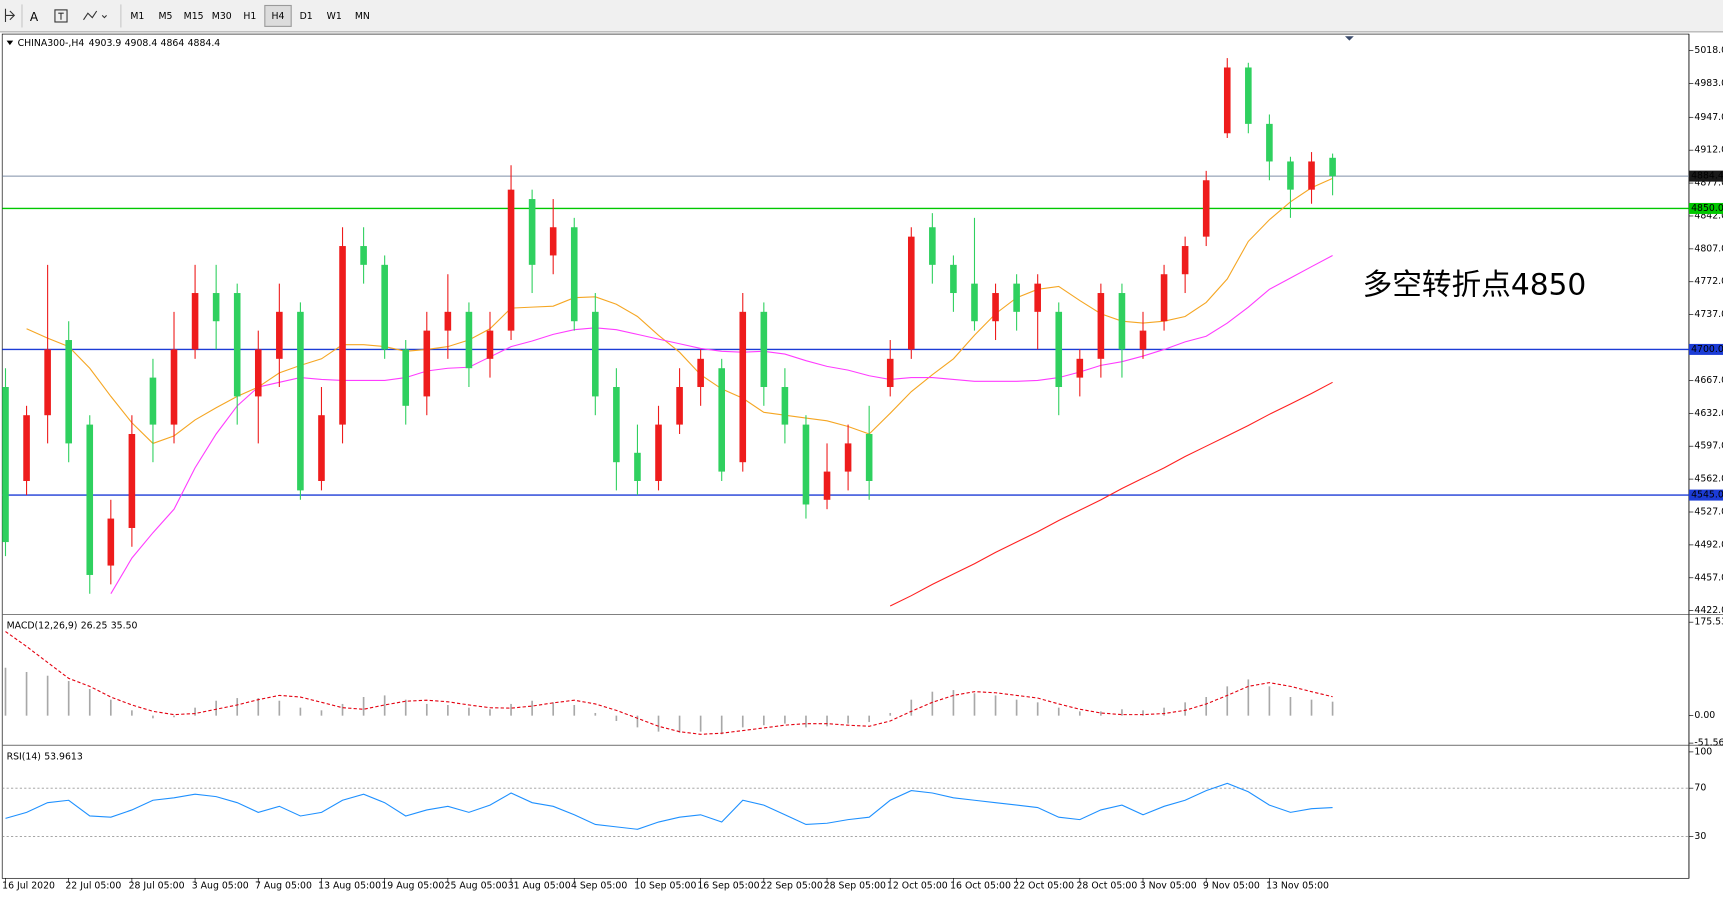  What do you see at coordinates (669, 806) in the screenshot?
I see `rsi-line` at bounding box center [669, 806].